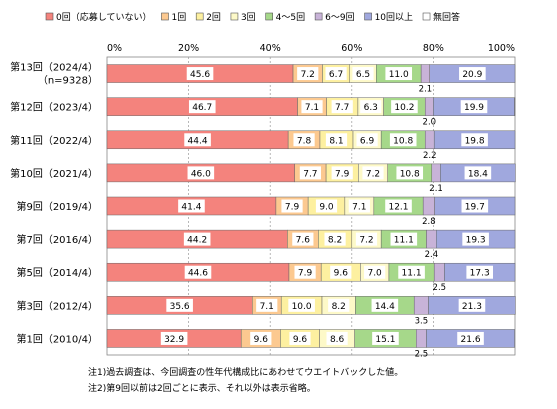  I want to click on data-label-7-5: 3.5, so click(422, 321).